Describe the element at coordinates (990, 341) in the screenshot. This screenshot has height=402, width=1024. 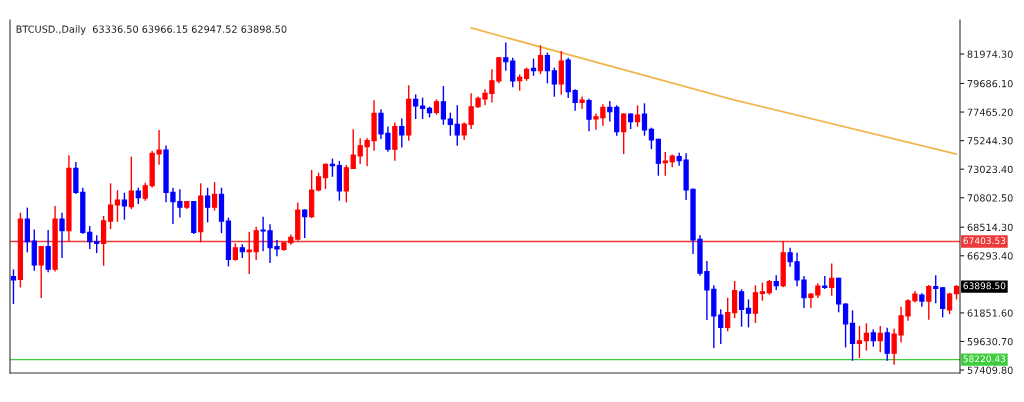
I see `y-tick-label: 59630.70` at that location.